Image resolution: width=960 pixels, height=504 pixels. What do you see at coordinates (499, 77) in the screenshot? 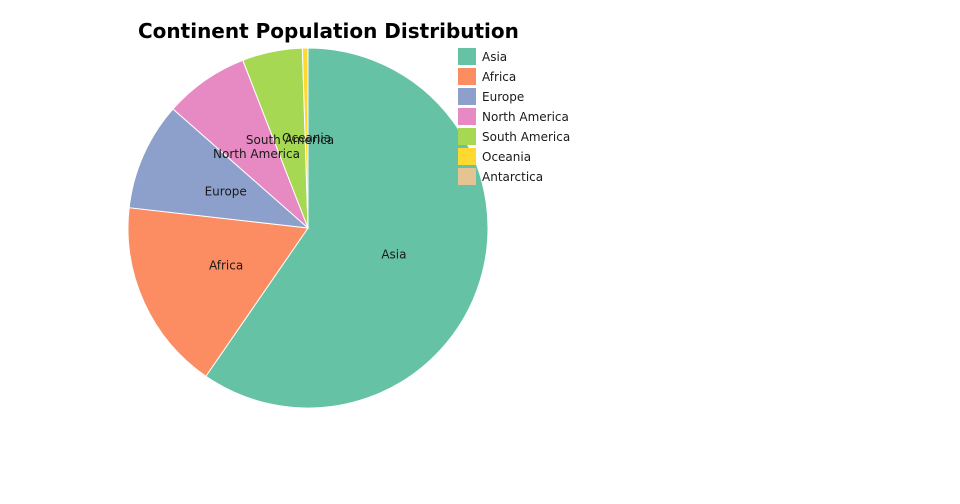
I see `legend-label-africa: Africa` at bounding box center [499, 77].